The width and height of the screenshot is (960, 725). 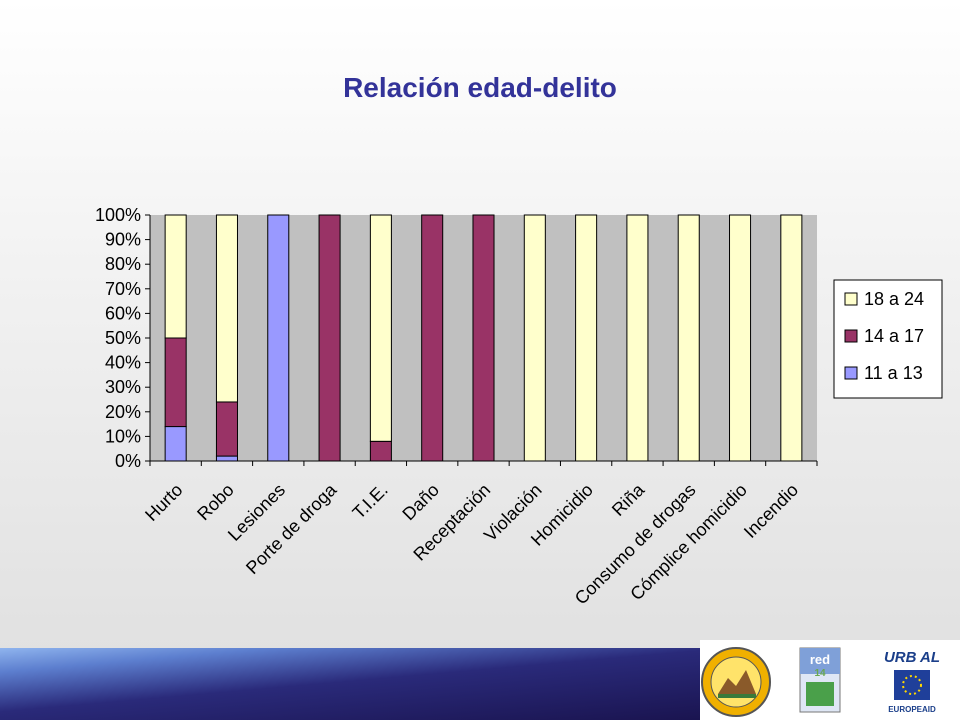 I want to click on y-tick-label: 40%, so click(x=123, y=363).